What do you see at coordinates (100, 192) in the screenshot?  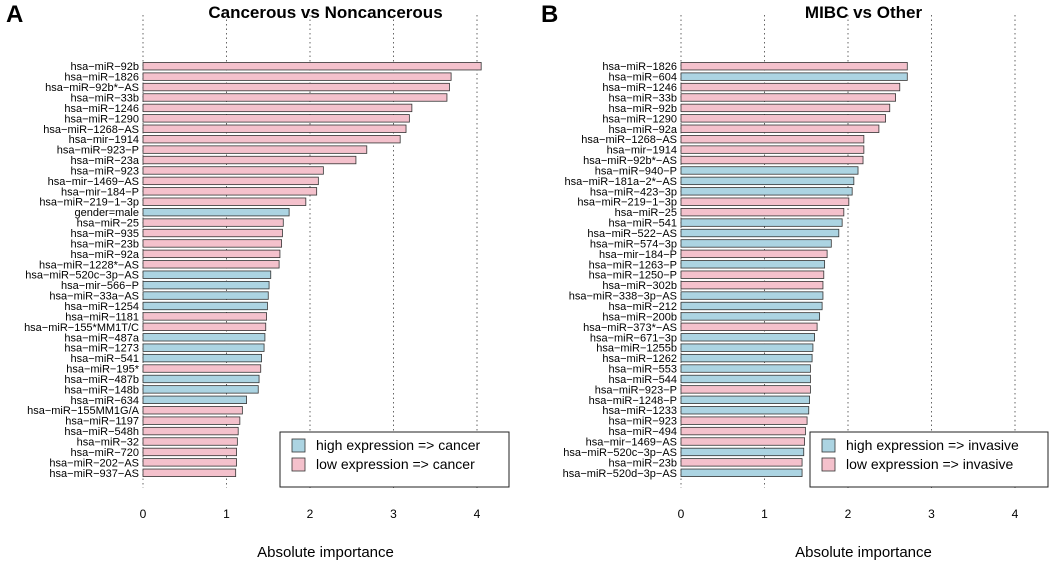 I see `panel-a-category-label: hsa−mir−184−P` at bounding box center [100, 192].